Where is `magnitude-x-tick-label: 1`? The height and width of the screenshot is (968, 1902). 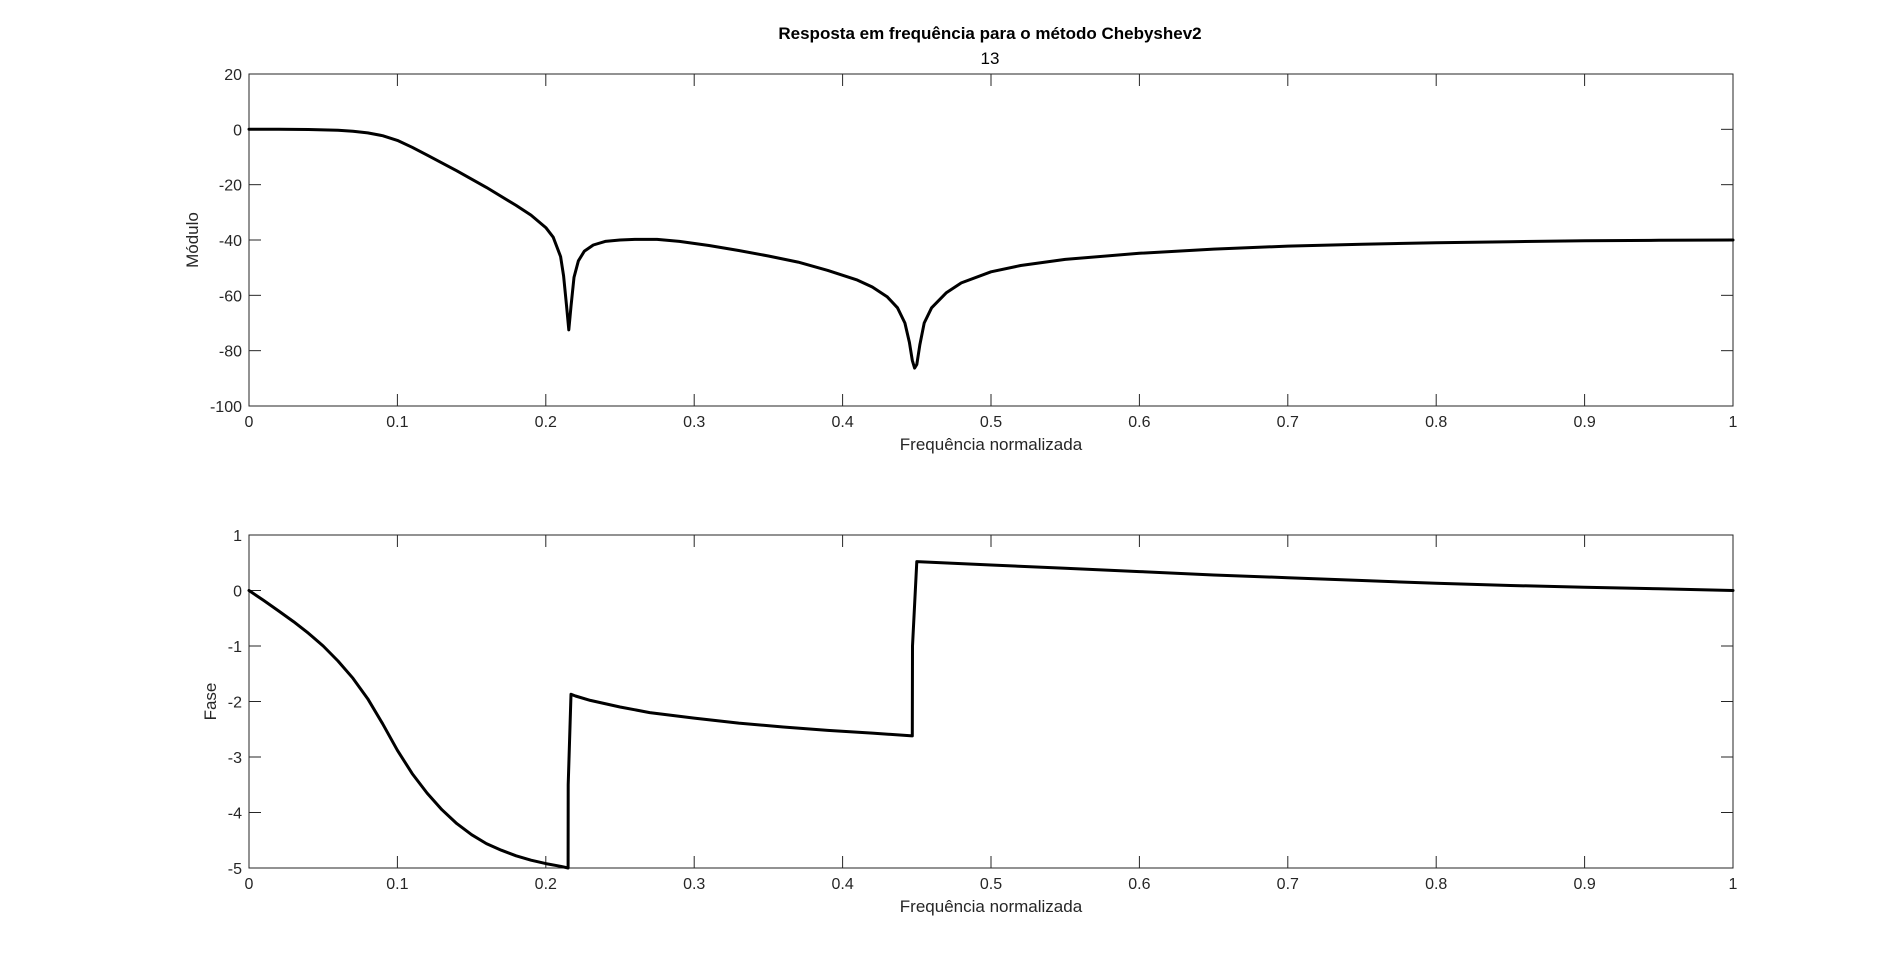
magnitude-x-tick-label: 1 is located at coordinates (1733, 422).